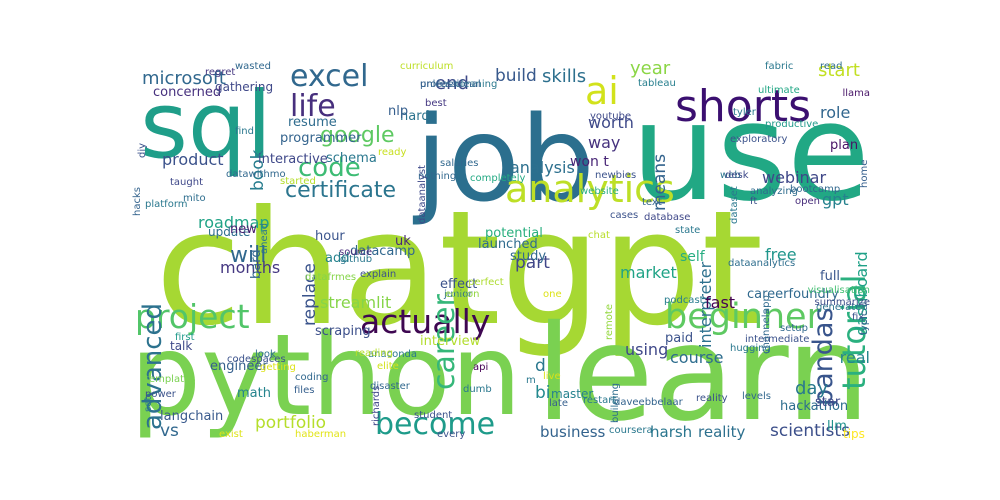  Describe the element at coordinates (600, 400) in the screenshot. I see `cloud-word: restart` at that location.